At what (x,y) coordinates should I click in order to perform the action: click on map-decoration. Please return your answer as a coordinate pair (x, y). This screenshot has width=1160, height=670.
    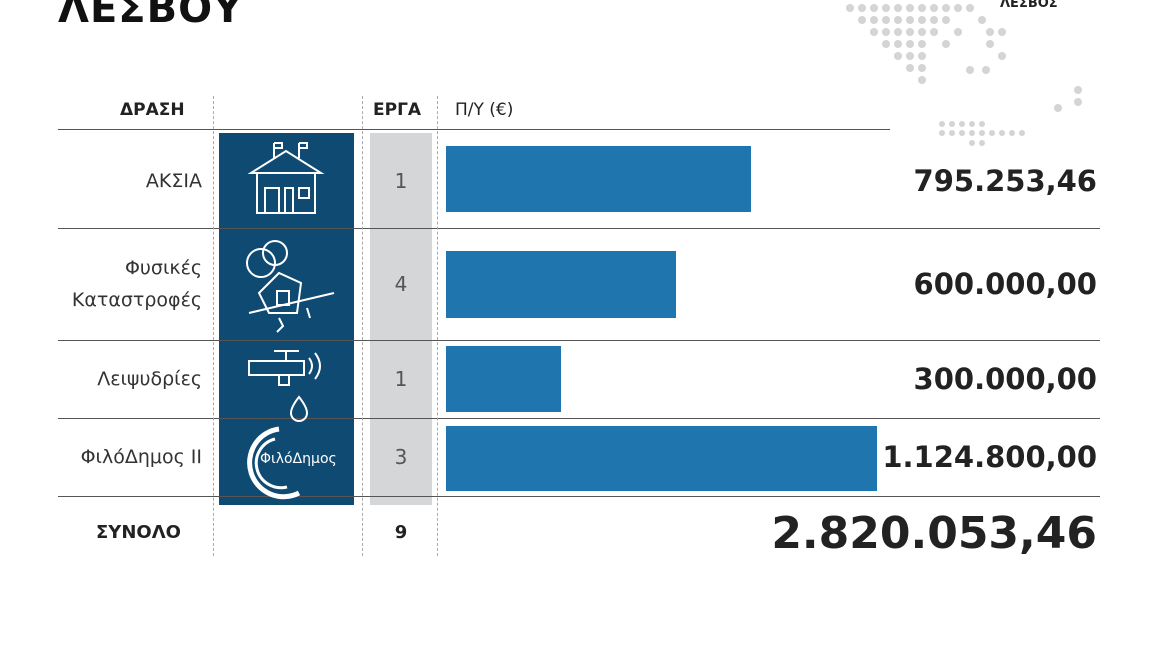
    Looking at the image, I should click on (964, 75).